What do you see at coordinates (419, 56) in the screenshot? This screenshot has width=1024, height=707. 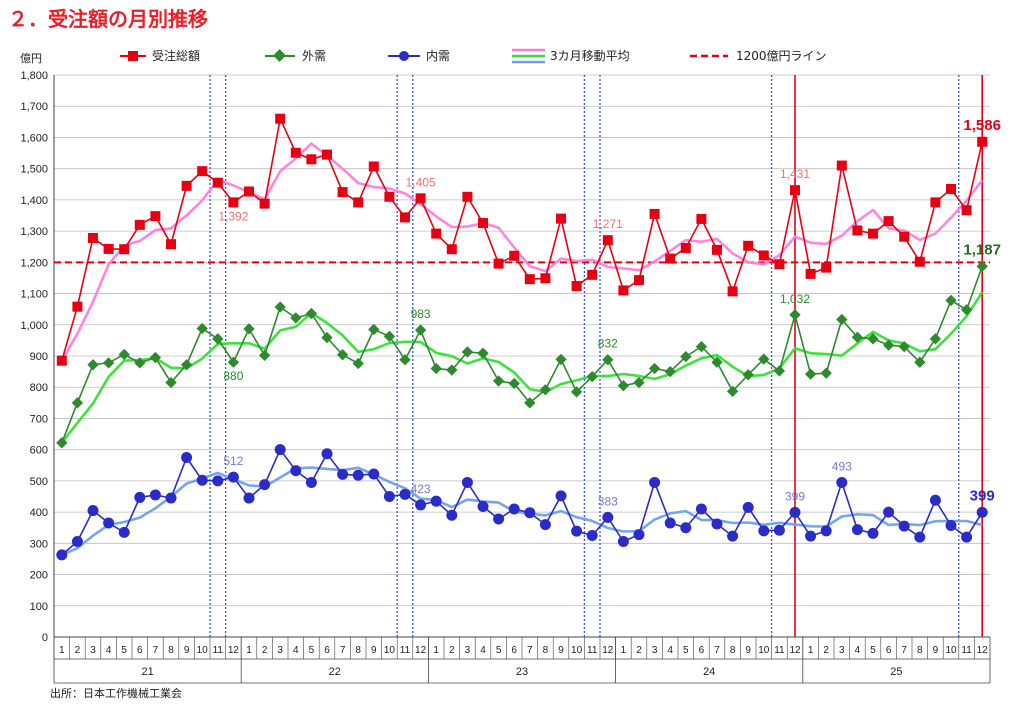 I see `legend-domestic: 内需` at bounding box center [419, 56].